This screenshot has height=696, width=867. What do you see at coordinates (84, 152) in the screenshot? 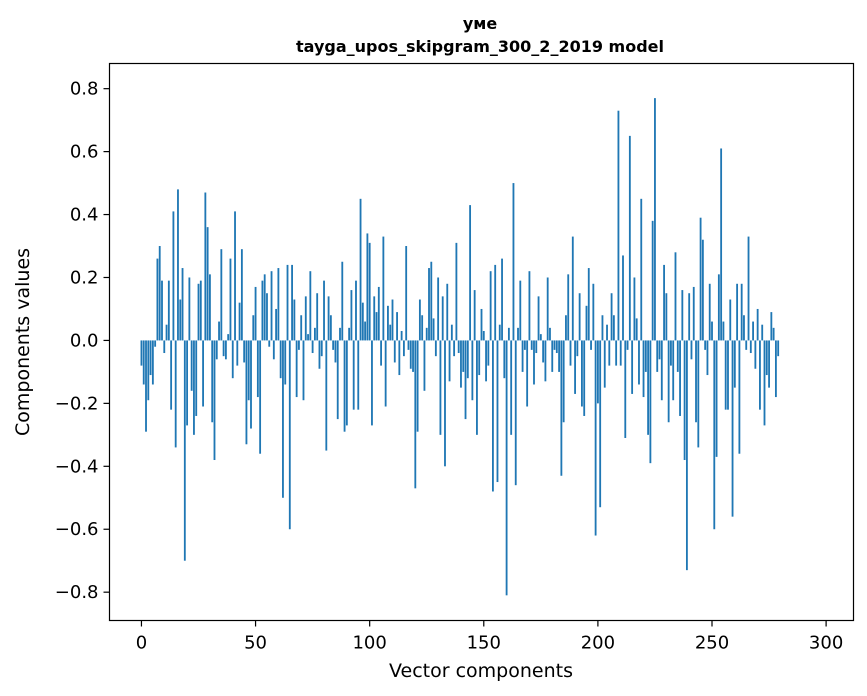
I see `y-tick-label: 0.6` at bounding box center [84, 152].